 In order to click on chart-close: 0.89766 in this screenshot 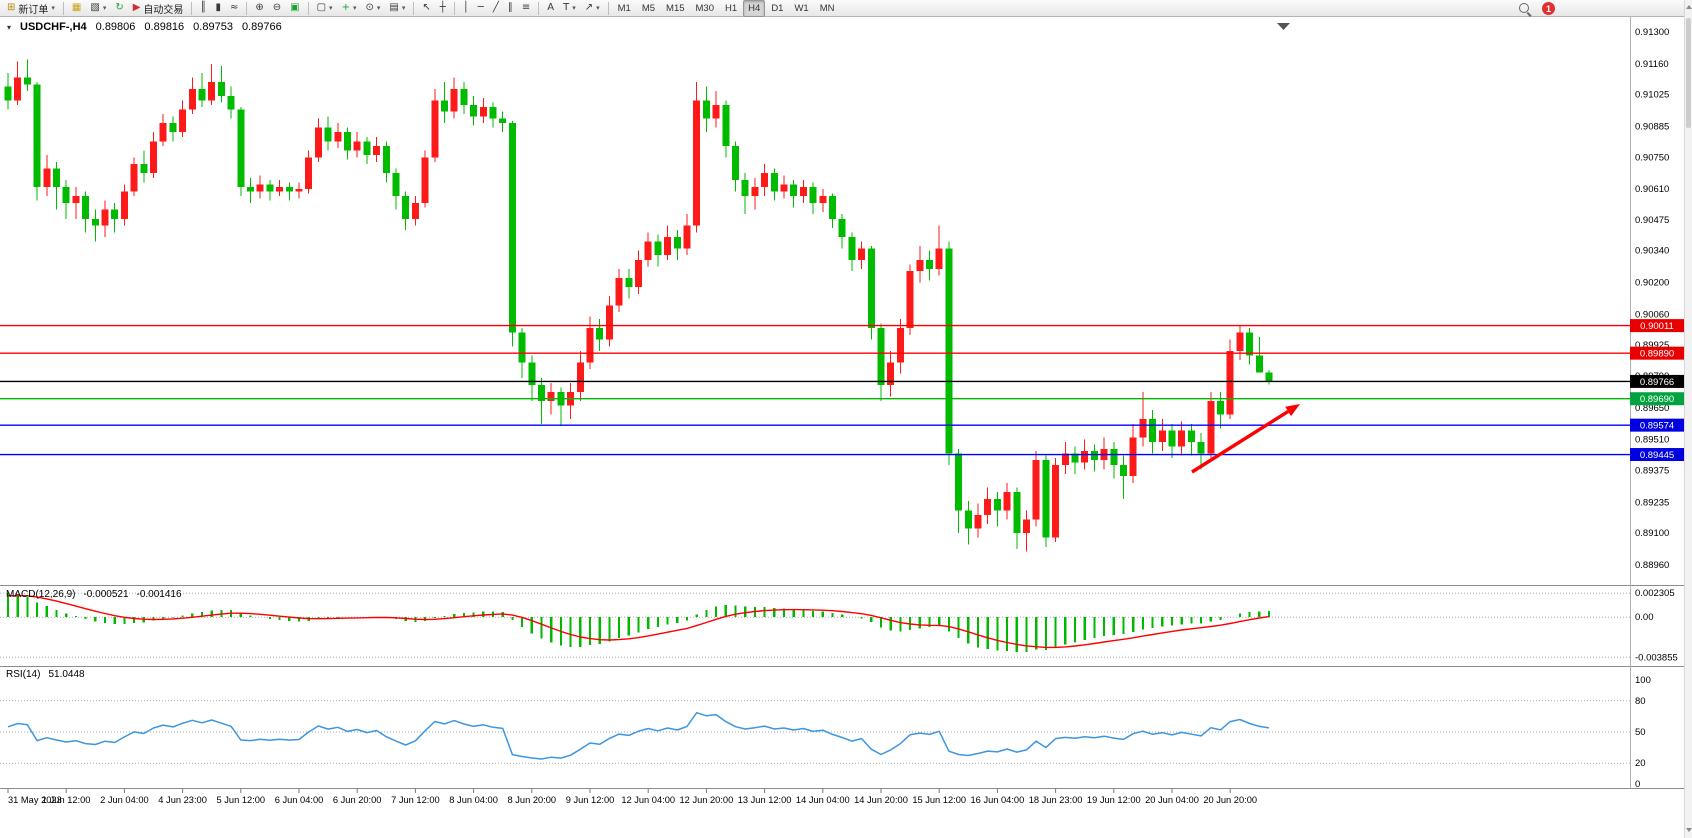, I will do `click(261, 27)`.